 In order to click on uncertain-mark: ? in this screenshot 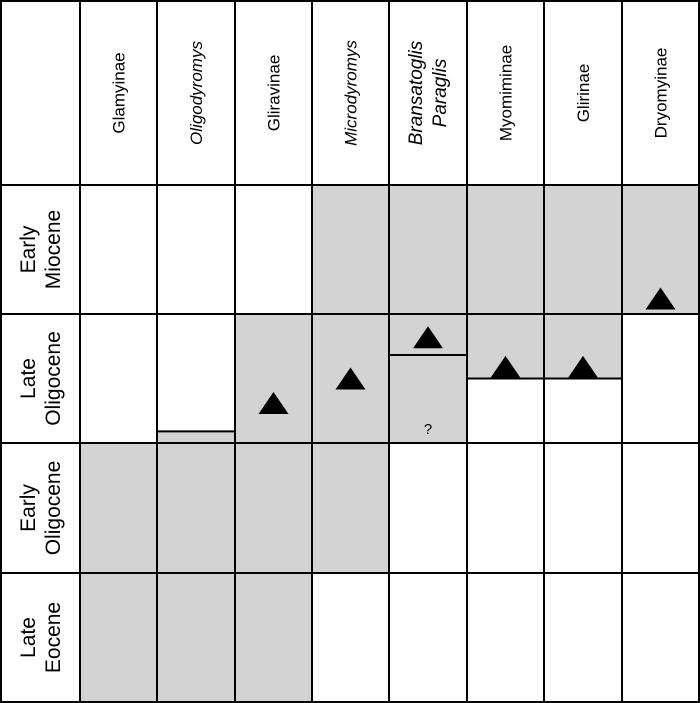, I will do `click(428, 429)`.